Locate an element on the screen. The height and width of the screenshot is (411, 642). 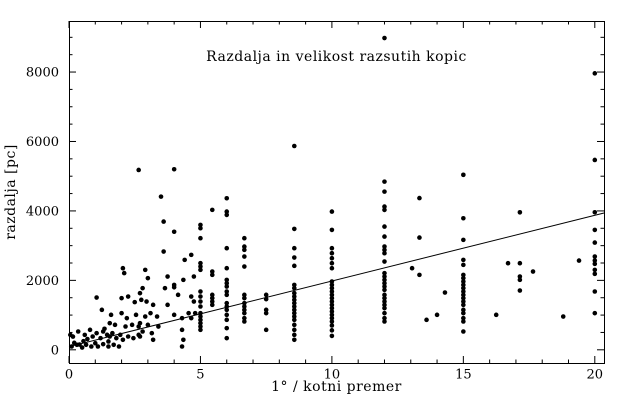
x-tick-label: 5 is located at coordinates (200, 375).